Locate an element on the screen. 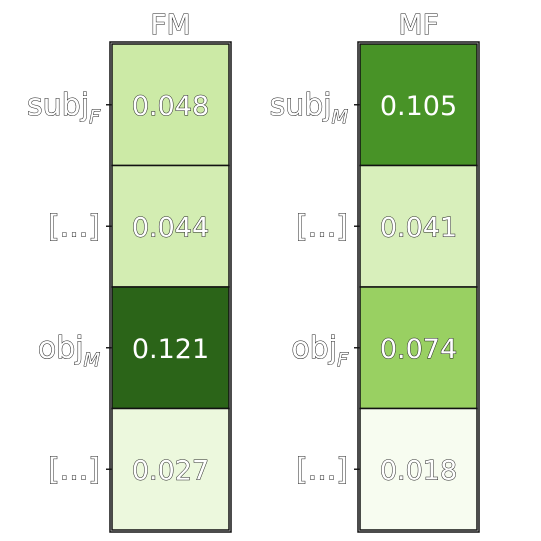 The width and height of the screenshot is (541, 541). cell-value-label: 0.121 is located at coordinates (170, 349).